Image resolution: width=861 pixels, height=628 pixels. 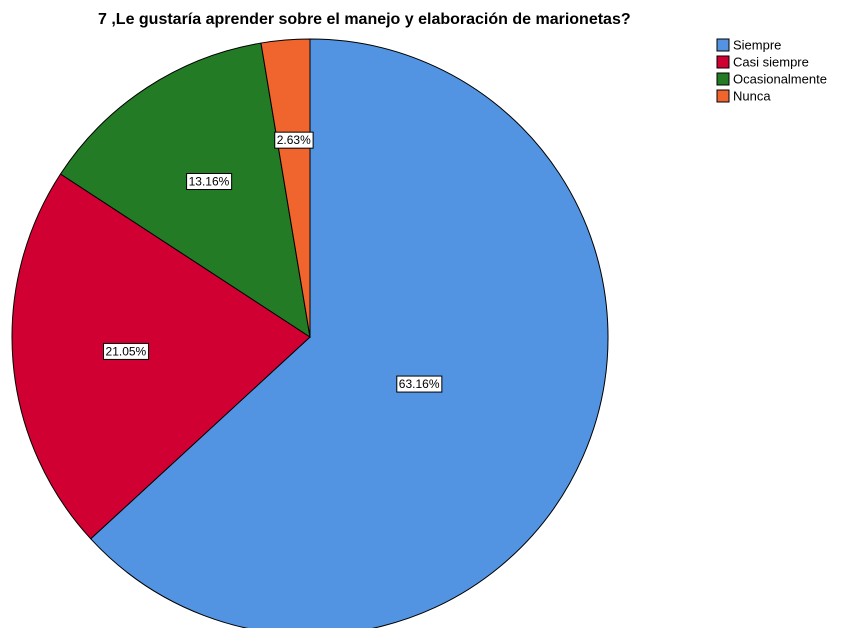 I want to click on data-label-text: 21.05%, so click(x=126, y=351).